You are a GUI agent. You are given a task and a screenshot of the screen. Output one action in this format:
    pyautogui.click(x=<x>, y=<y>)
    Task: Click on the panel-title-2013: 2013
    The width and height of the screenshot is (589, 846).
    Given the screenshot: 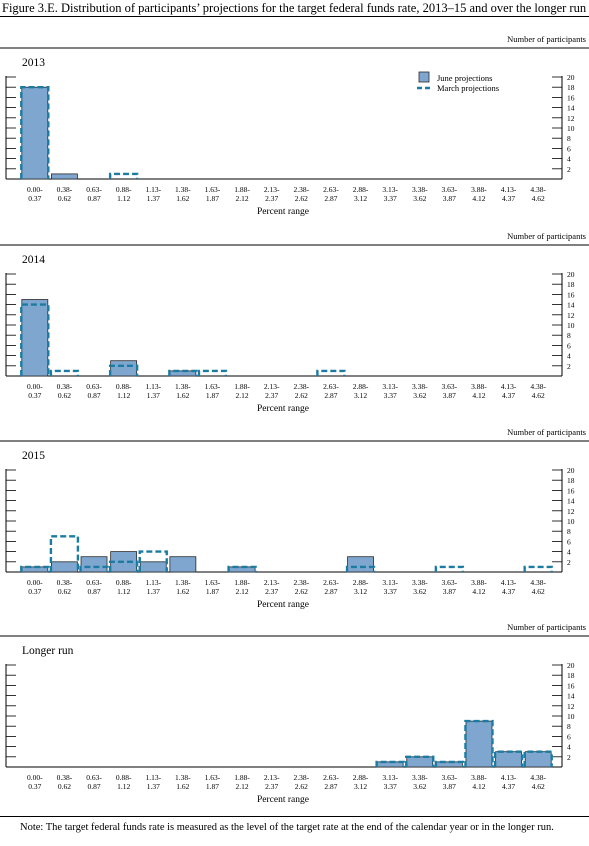 What is the action you would take?
    pyautogui.click(x=33, y=63)
    